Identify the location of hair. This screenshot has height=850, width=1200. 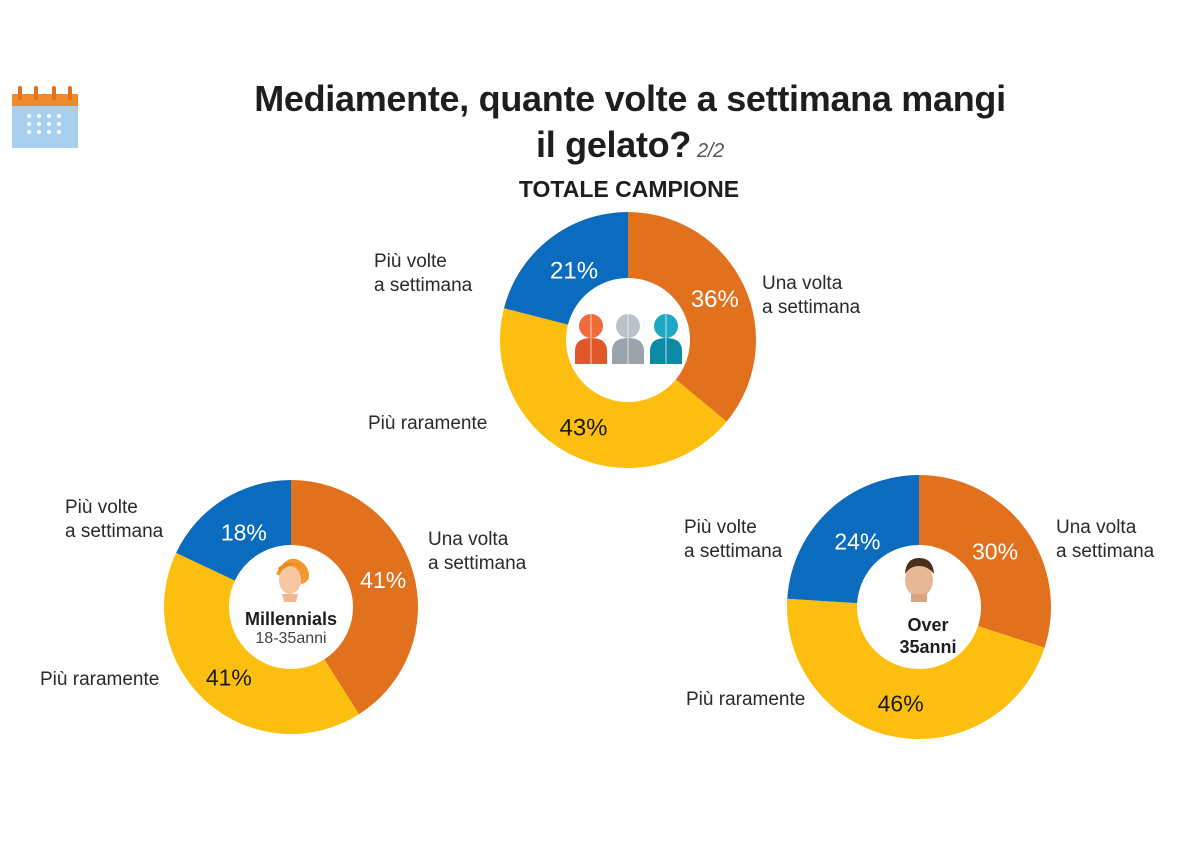
(919, 566).